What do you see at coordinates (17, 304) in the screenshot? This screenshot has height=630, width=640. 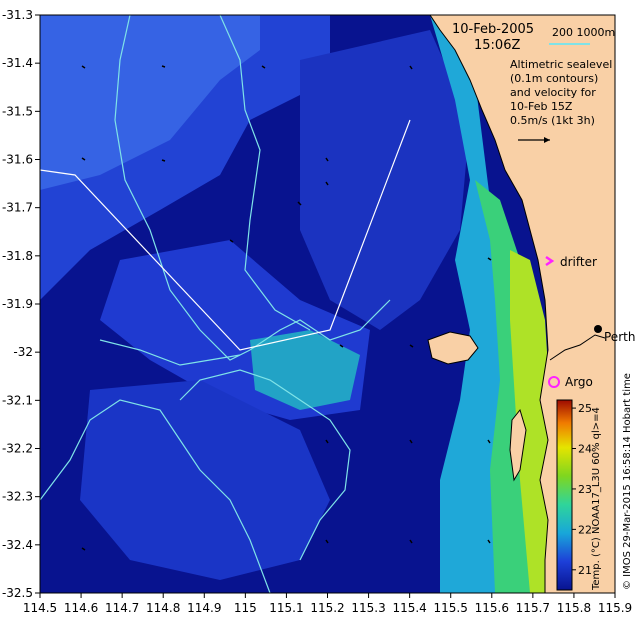 I see `y-tick-label: -31.9` at bounding box center [17, 304].